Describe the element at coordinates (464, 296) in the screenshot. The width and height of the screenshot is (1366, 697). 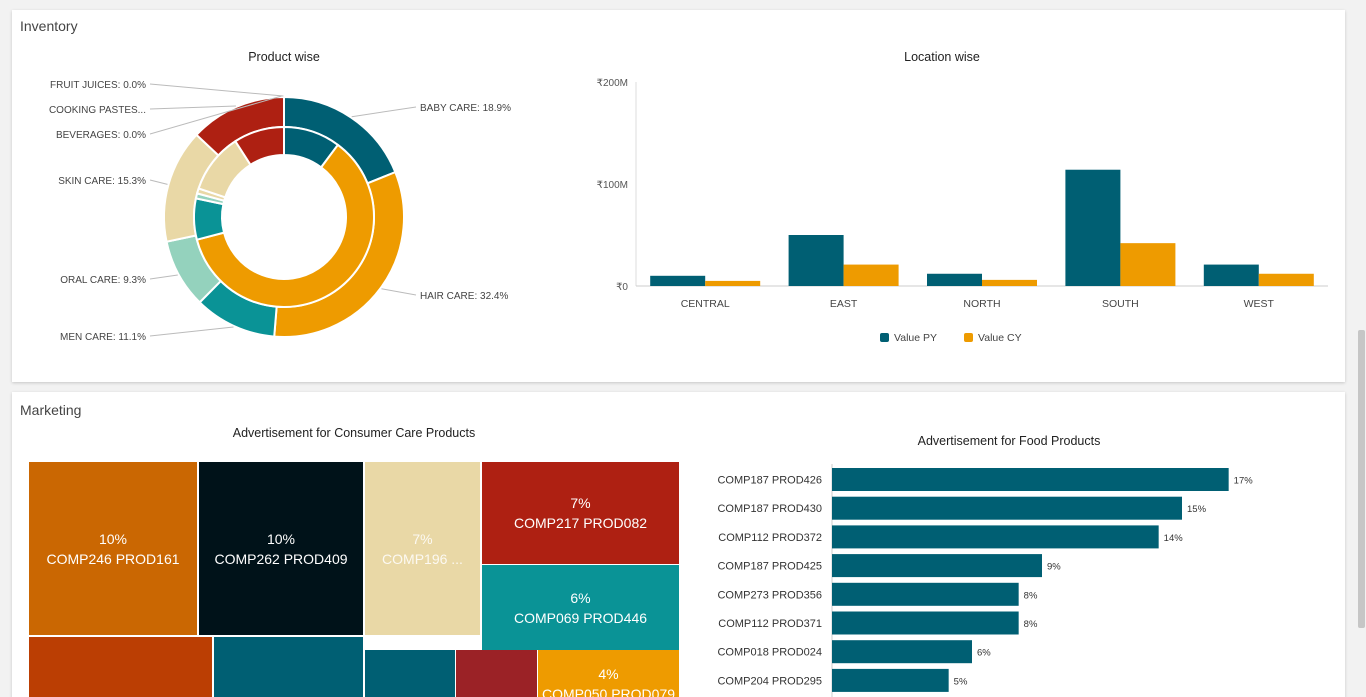
I see `donut-label-hair-care: HAIR CARE: 32.4%` at that location.